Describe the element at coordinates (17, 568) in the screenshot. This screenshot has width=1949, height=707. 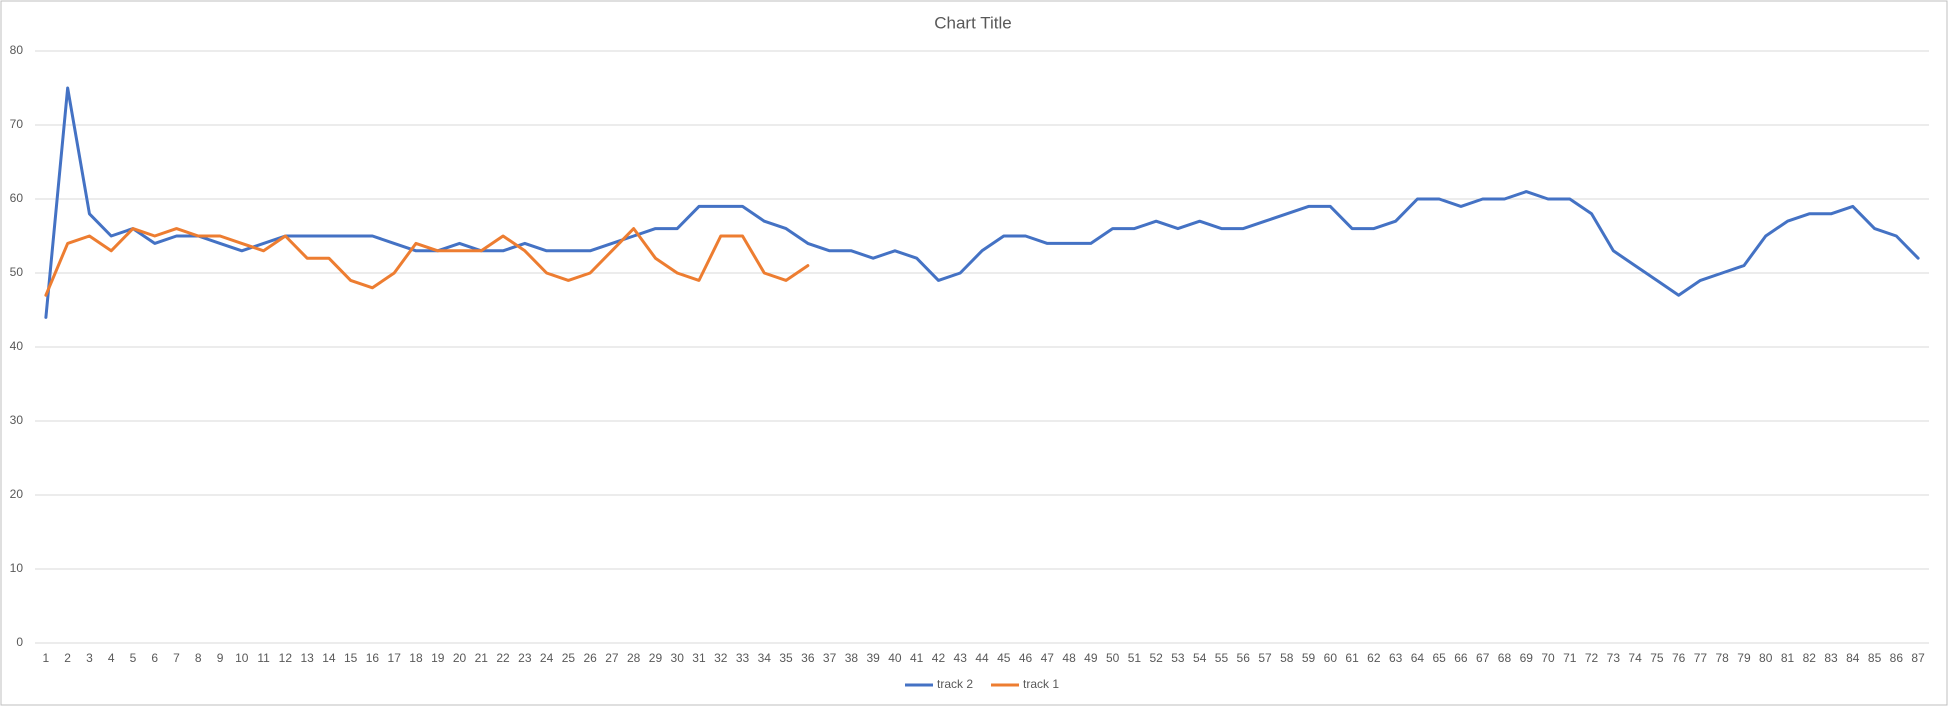
I see `y-tick-label: 10` at that location.